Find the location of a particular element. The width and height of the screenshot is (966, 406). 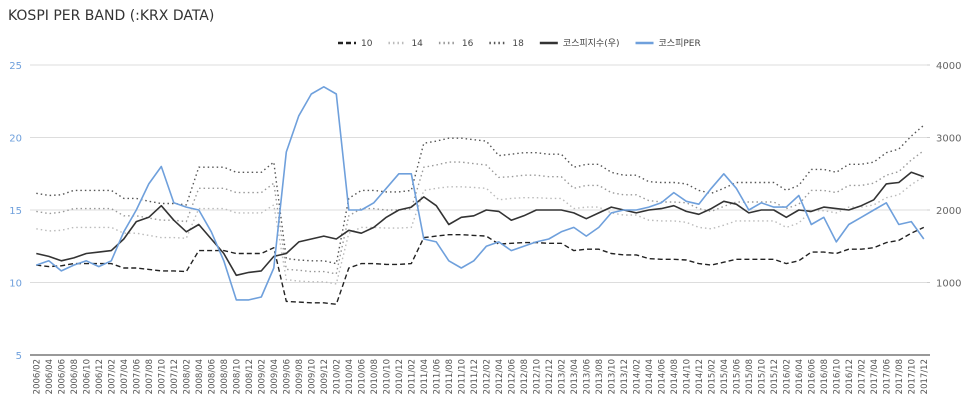

x-tick-label: 2012/10 is located at coordinates (537, 376).